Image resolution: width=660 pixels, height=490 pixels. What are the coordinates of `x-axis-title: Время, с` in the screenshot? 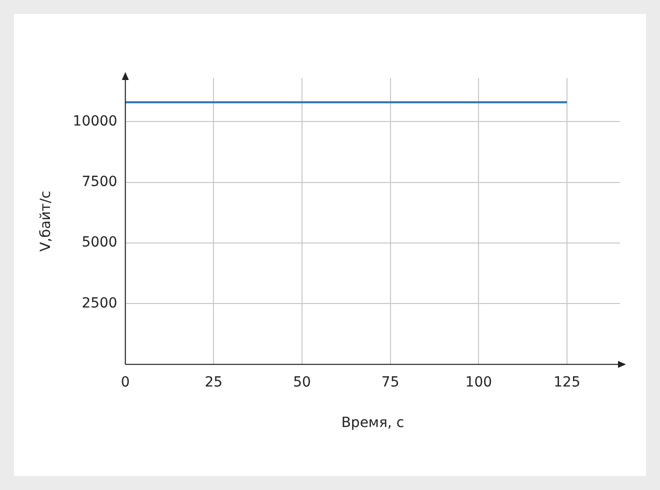 It's located at (372, 423).